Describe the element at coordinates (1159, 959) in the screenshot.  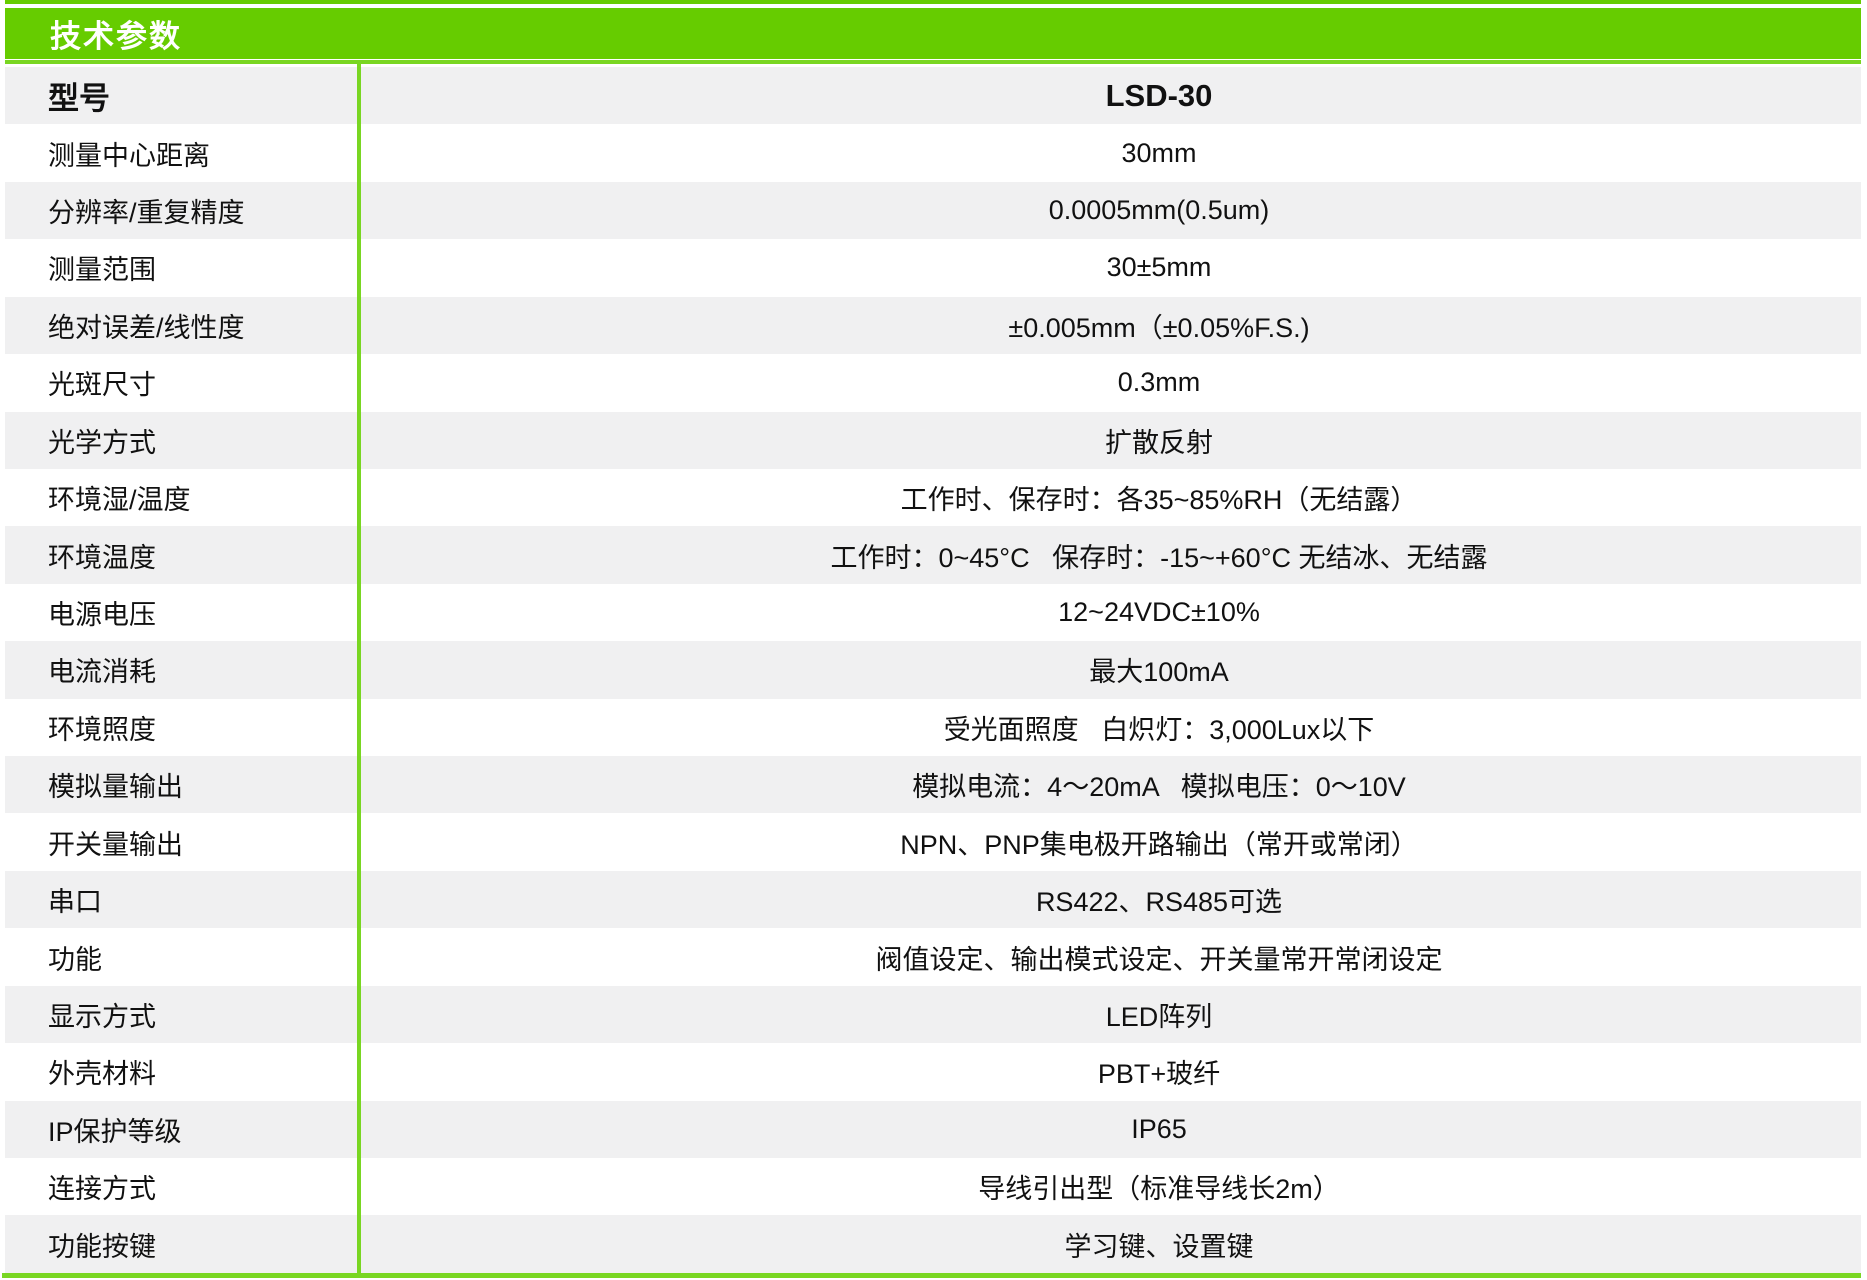
I see `spec-value: 阀值设定、输出模式设定、开关量常开常闭设定` at that location.